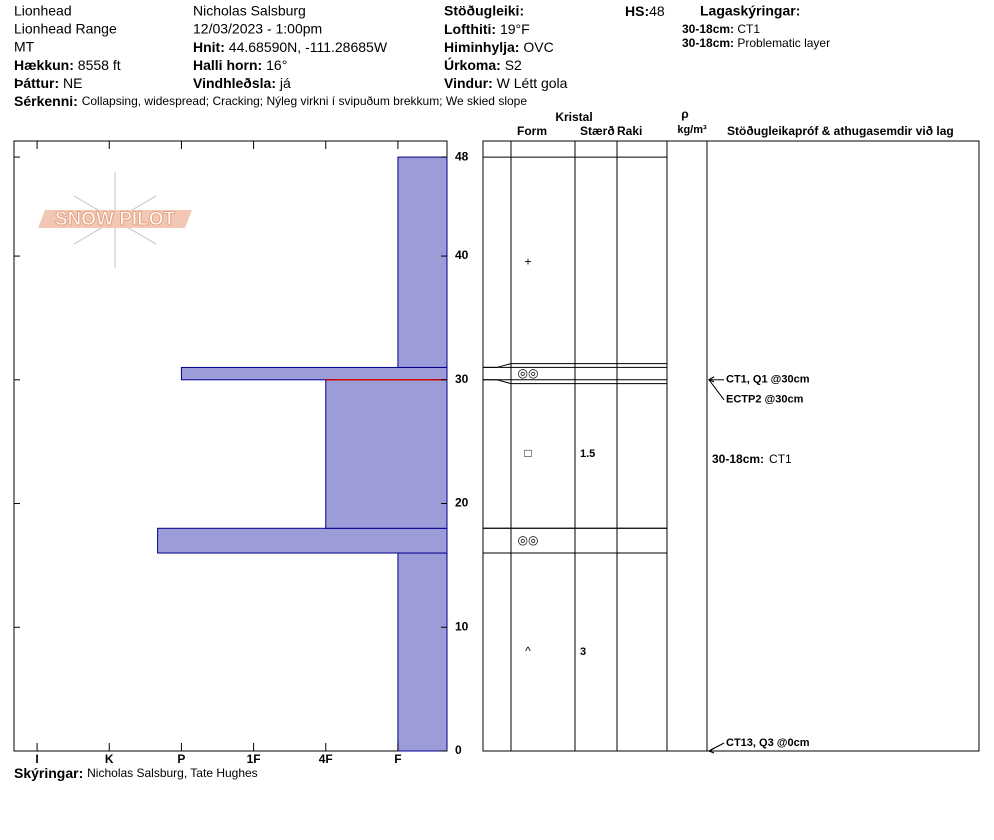 Image resolution: width=994 pixels, height=840 pixels. I want to click on state: MT, so click(24, 47).